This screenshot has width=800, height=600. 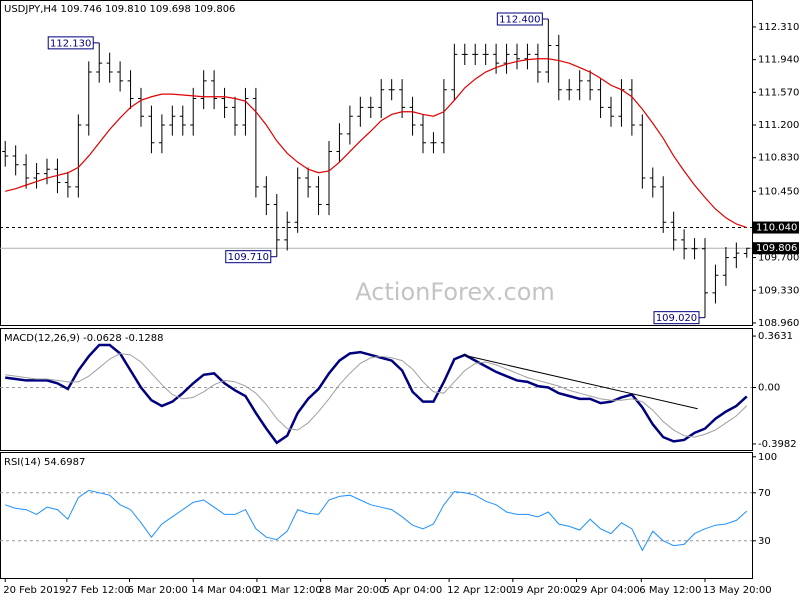 I want to click on y-tick-label: 30, so click(x=764, y=541).